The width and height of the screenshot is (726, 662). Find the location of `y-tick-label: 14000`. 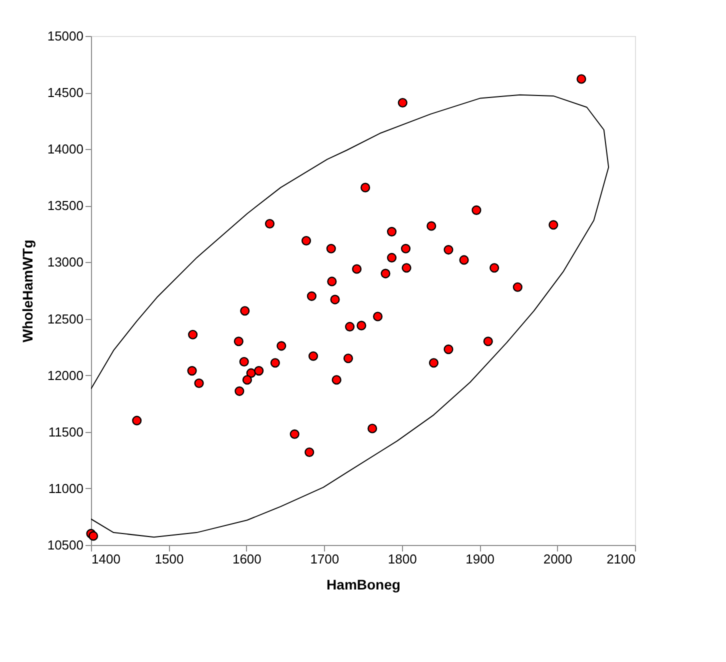

y-tick-label: 14000 is located at coordinates (65, 149).